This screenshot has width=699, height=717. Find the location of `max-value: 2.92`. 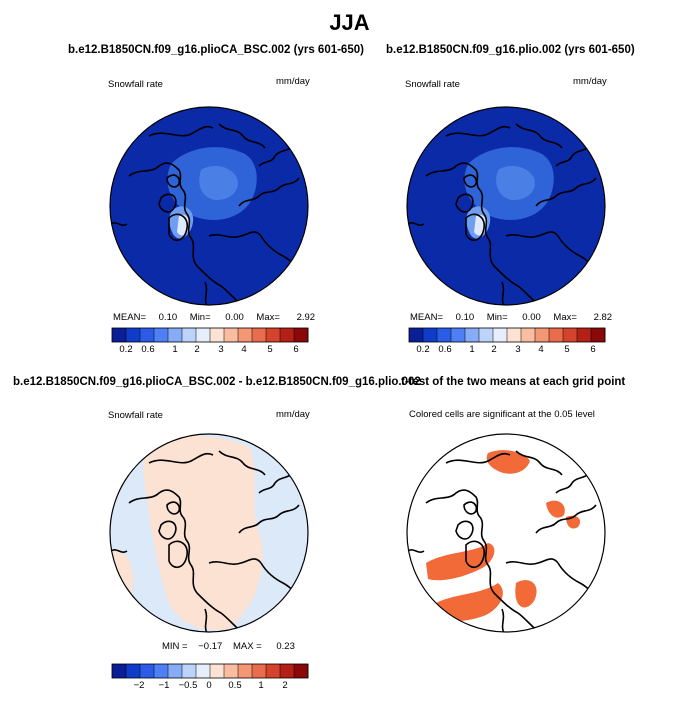

max-value: 2.92 is located at coordinates (306, 317).